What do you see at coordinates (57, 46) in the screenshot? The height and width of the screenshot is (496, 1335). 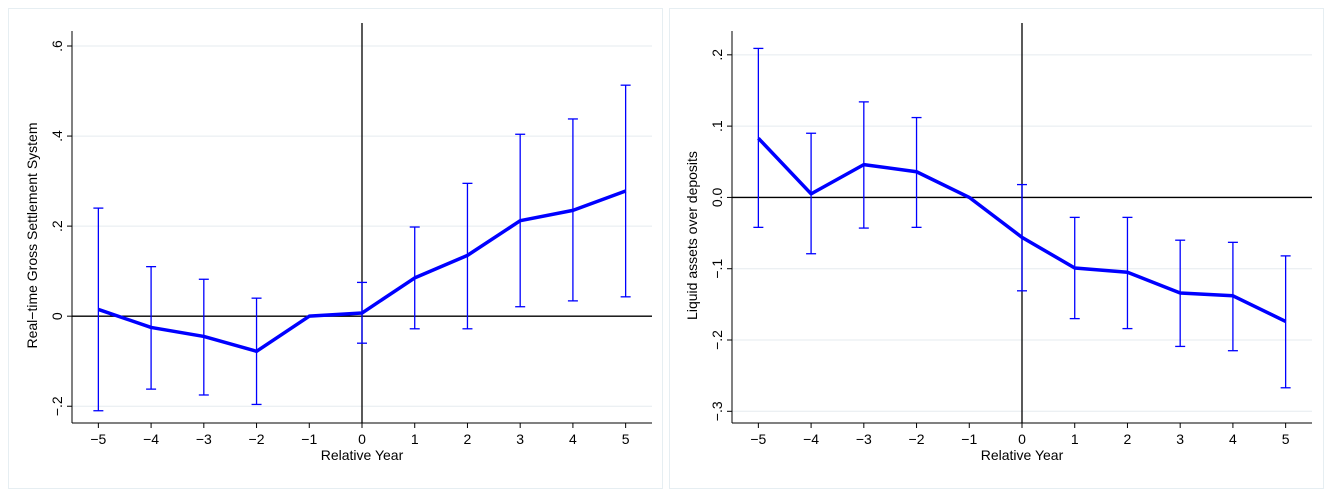 I see `y-tick-label: .6` at bounding box center [57, 46].